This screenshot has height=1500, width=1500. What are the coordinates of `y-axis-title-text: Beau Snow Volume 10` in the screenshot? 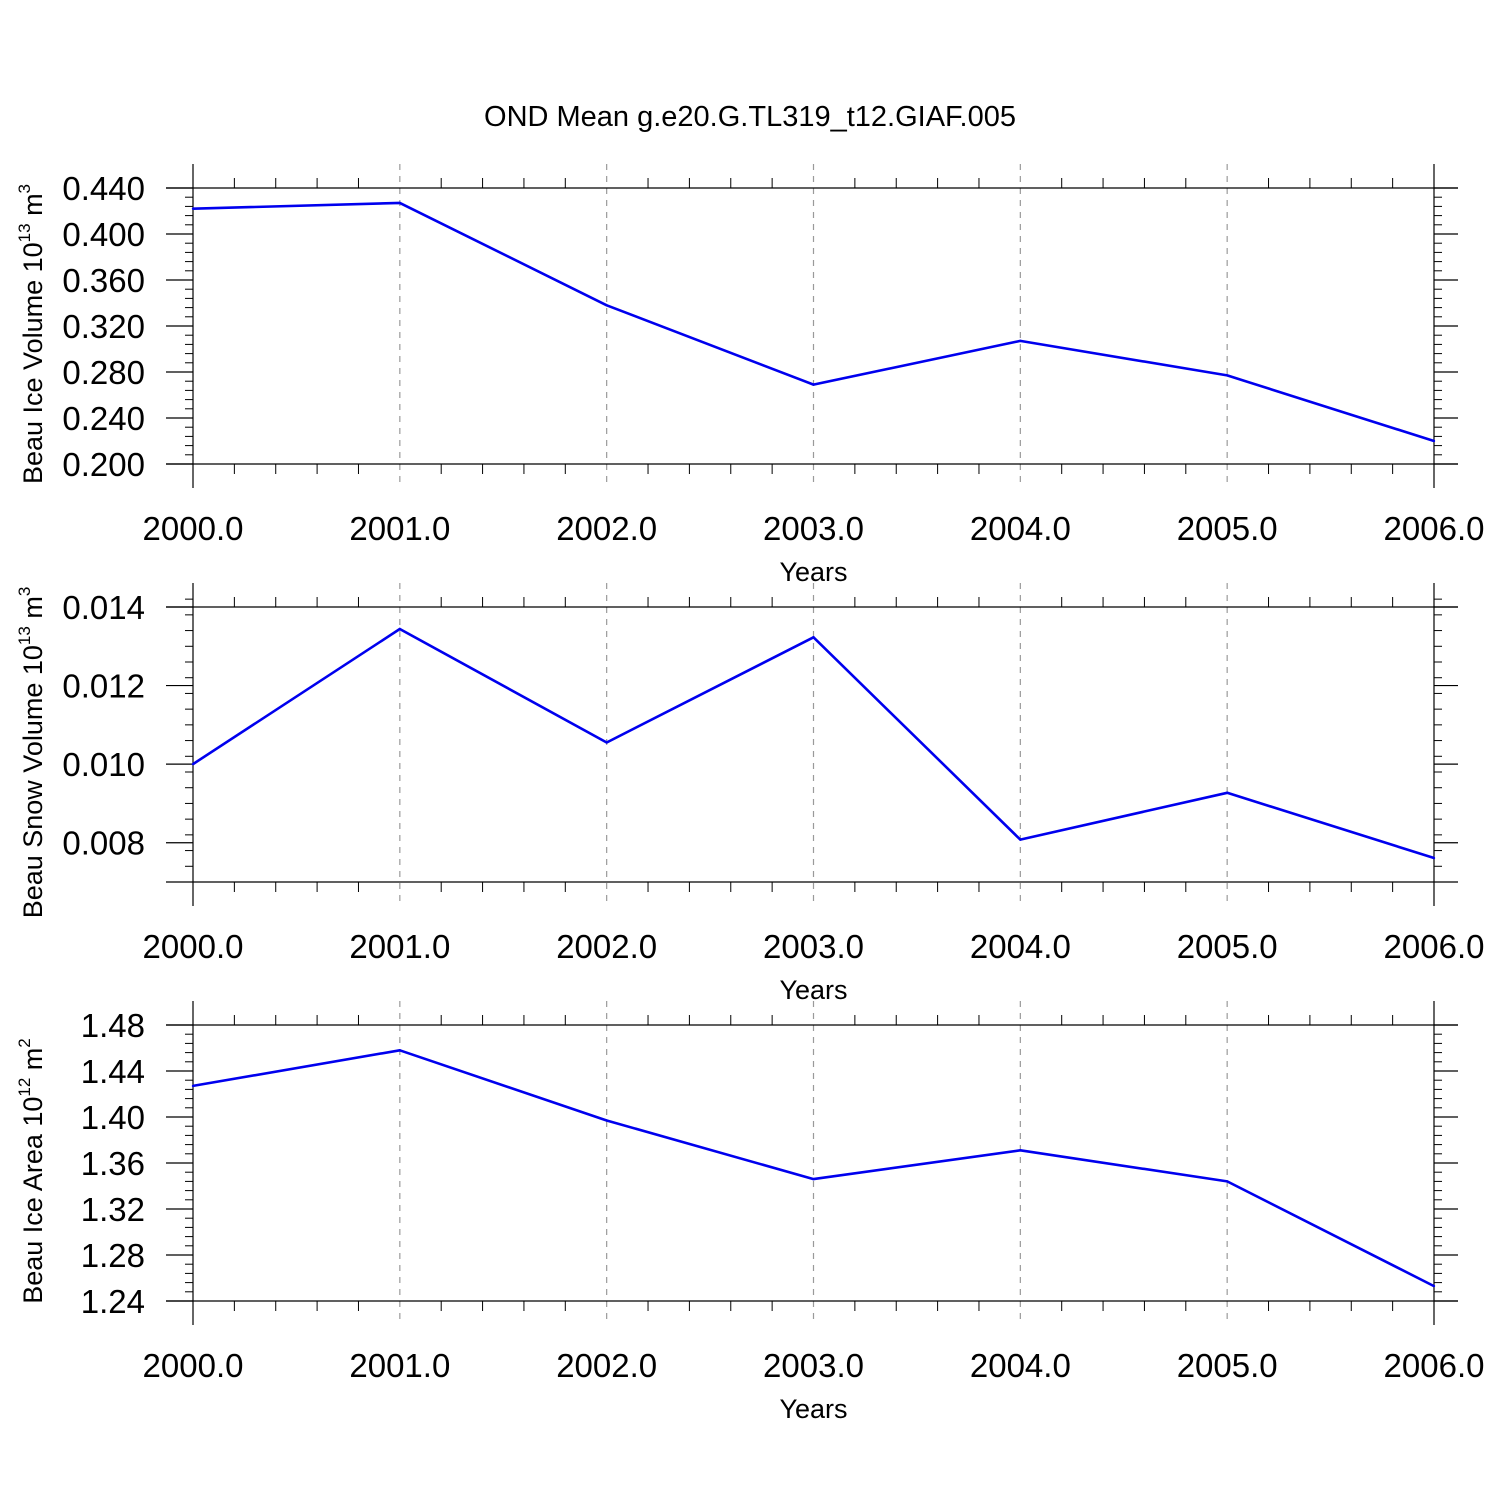 It's located at (33, 781).